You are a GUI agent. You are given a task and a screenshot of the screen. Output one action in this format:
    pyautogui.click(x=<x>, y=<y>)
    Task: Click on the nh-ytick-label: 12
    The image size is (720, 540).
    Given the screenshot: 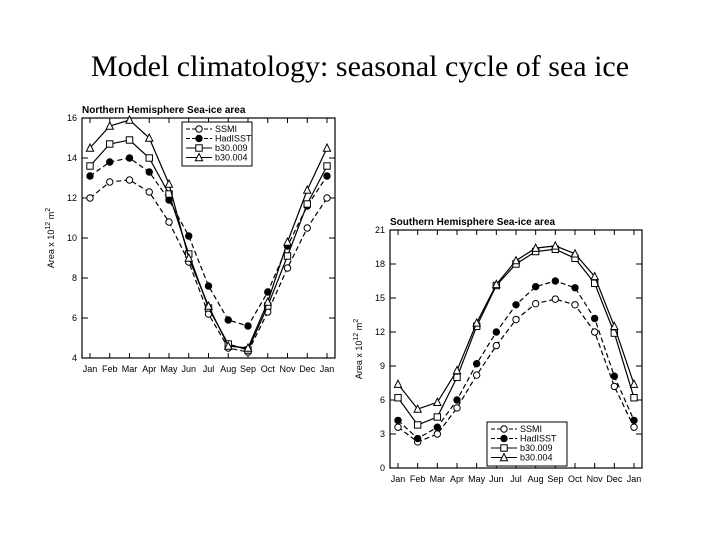 What is the action you would take?
    pyautogui.click(x=72, y=198)
    